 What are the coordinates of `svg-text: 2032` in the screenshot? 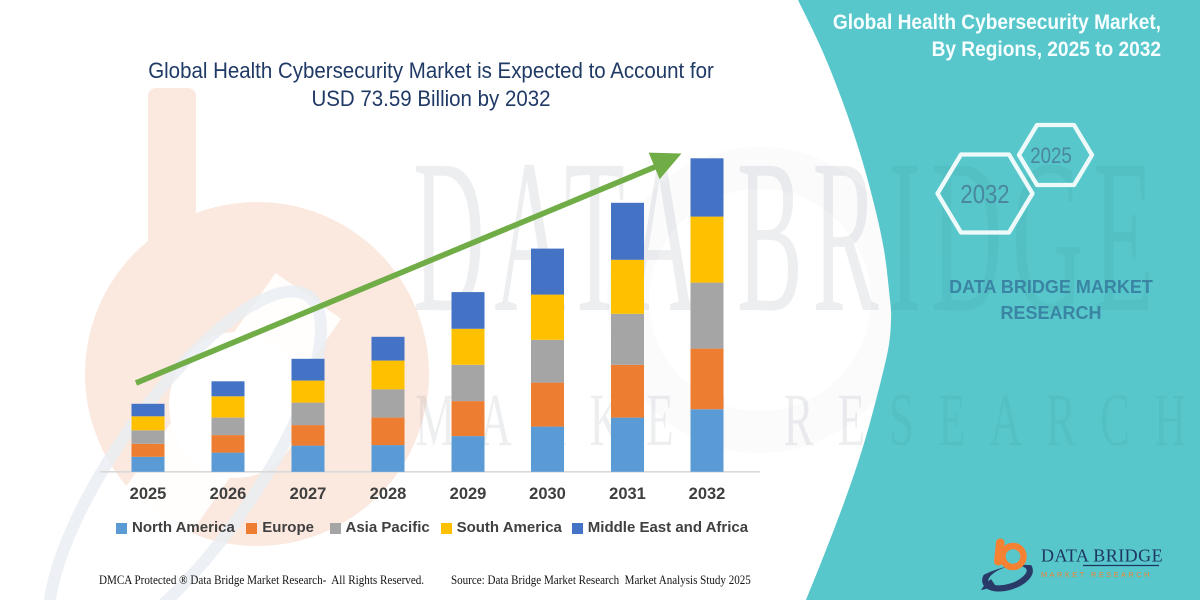 It's located at (984, 194).